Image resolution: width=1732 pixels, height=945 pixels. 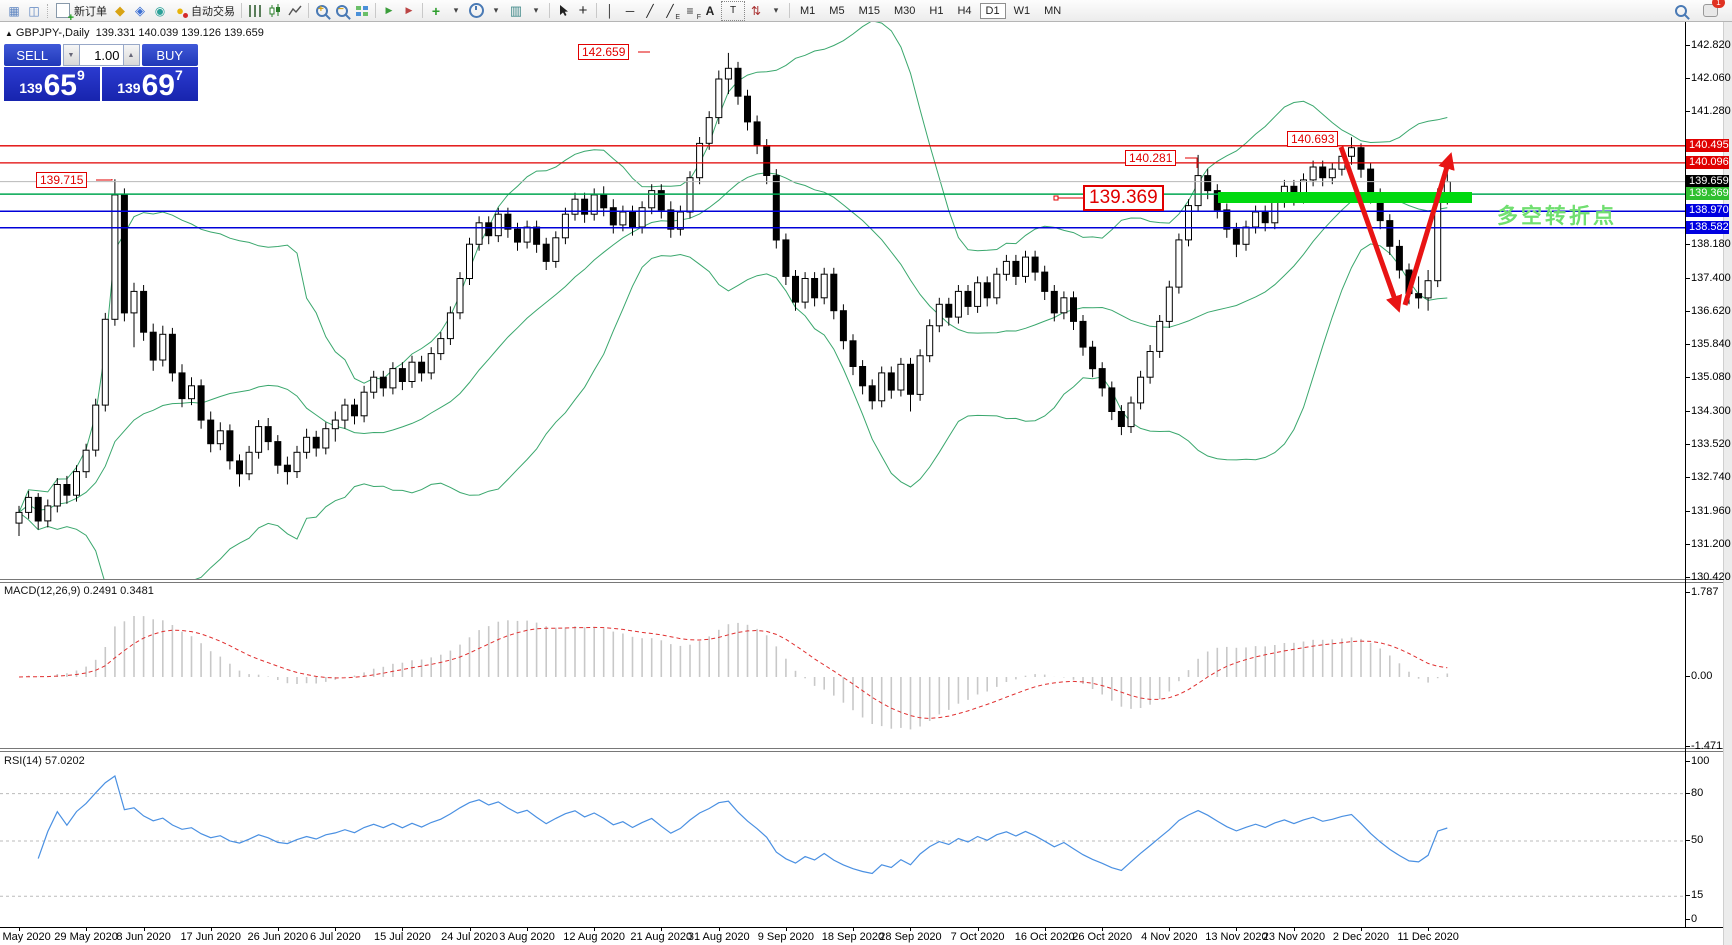 What do you see at coordinates (563, 11) in the screenshot?
I see `cursor-icon` at bounding box center [563, 11].